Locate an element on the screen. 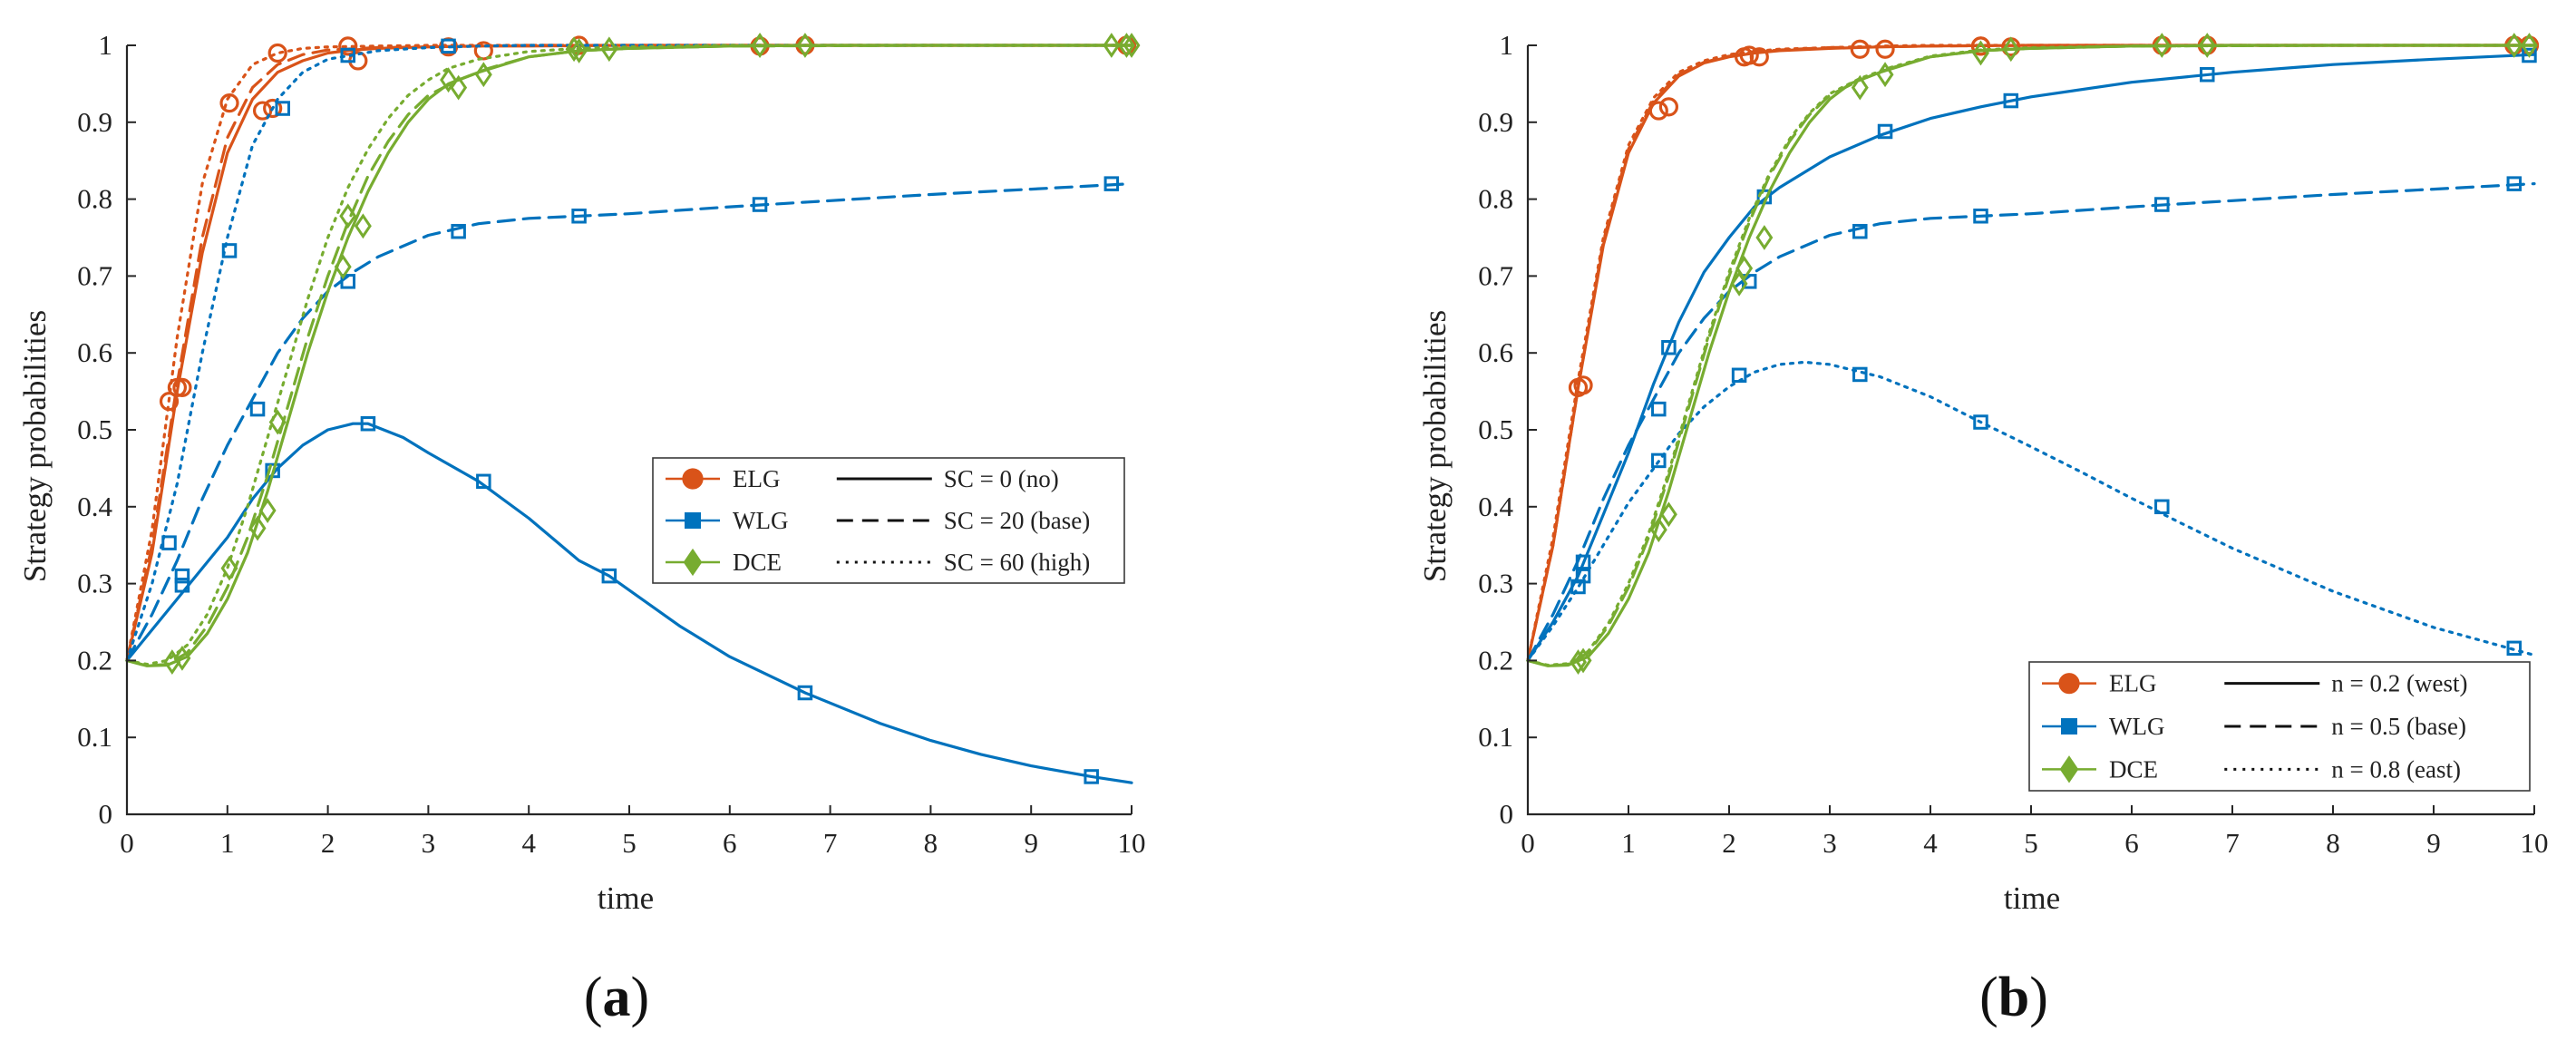 The image size is (2576, 1041). panel-a-x-tick-label: 7 is located at coordinates (830, 843).